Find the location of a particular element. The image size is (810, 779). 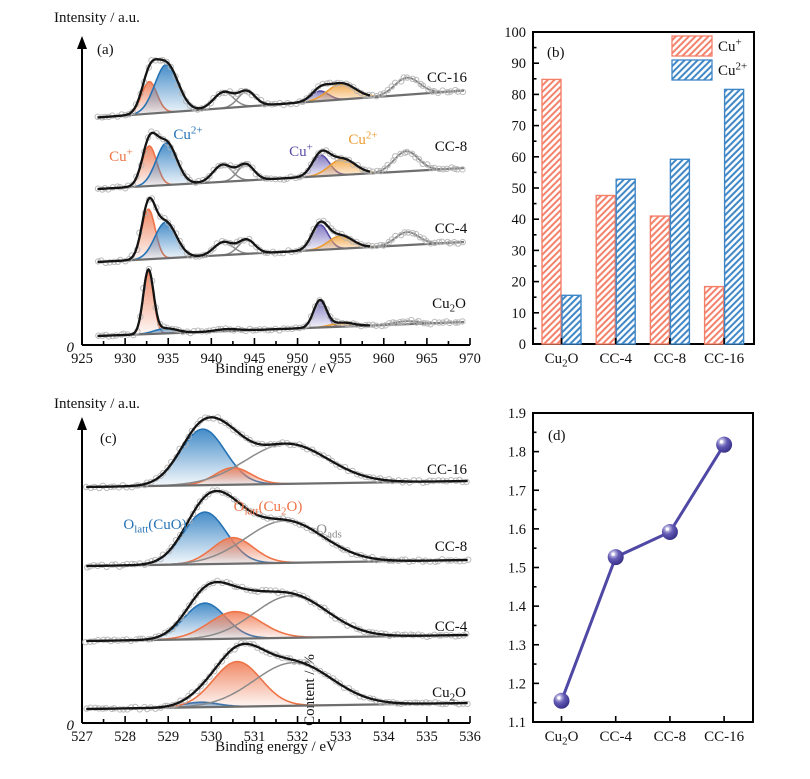

x-tick-label: 950 is located at coordinates (298, 359).